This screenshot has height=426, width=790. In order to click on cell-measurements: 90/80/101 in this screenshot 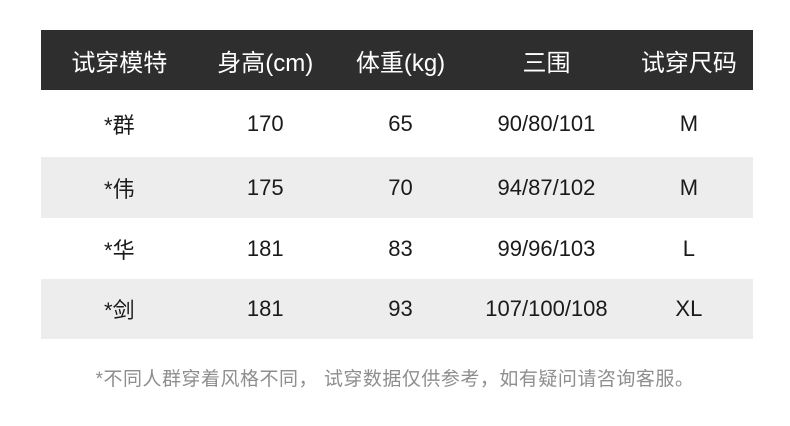, I will do `click(546, 123)`.